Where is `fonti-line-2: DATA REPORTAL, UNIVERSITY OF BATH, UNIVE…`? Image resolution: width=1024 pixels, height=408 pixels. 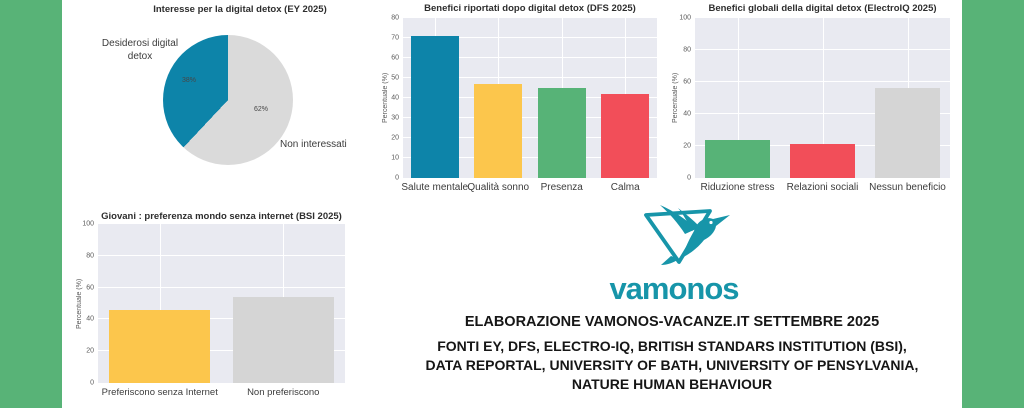
fonti-line-2: DATA REPORTAL, UNIVERSITY OF BATH, UNIVE… is located at coordinates (672, 365).